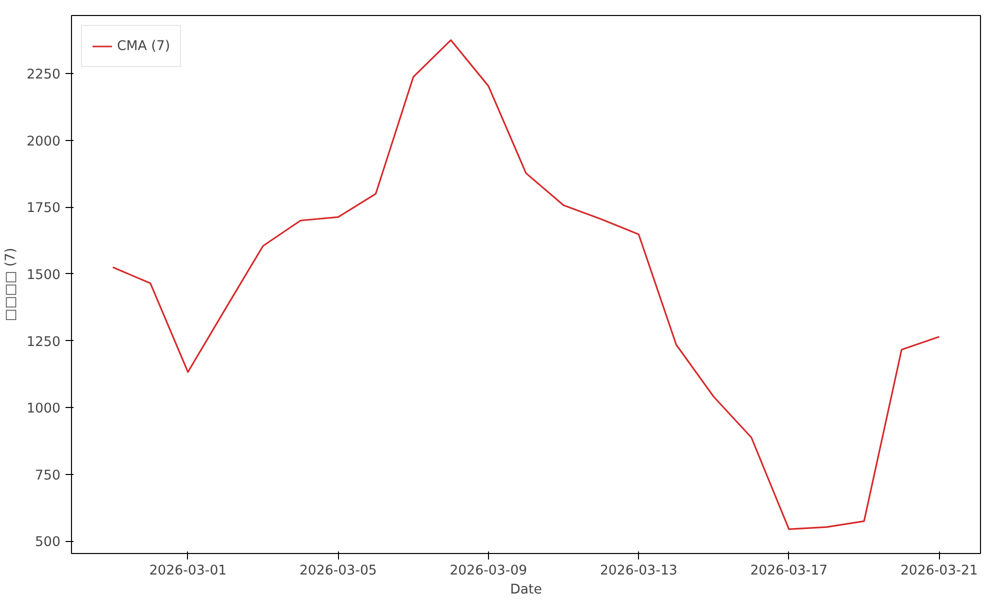  I want to click on y-tick-label: 1750, so click(43, 208).